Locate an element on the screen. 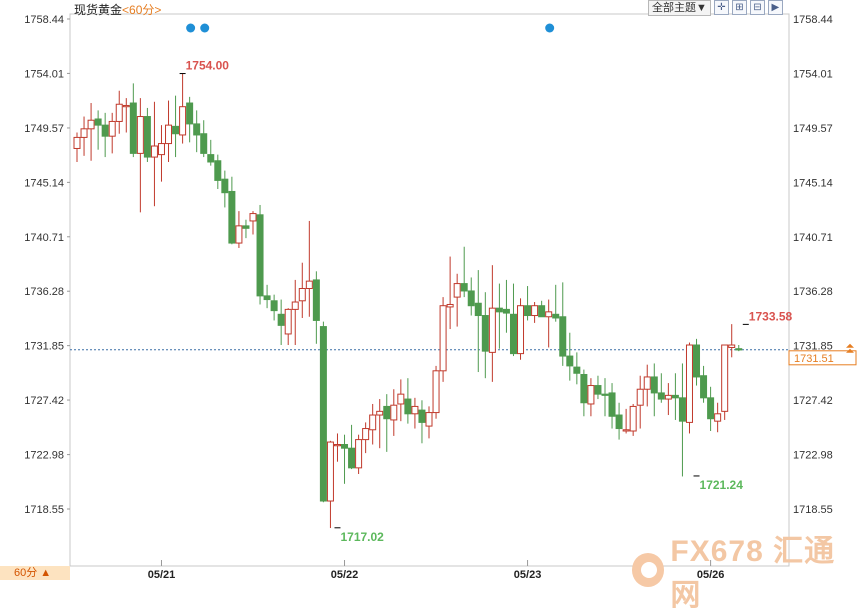 The width and height of the screenshot is (857, 614). y-tick-label-left: 1736.28 is located at coordinates (44, 292).